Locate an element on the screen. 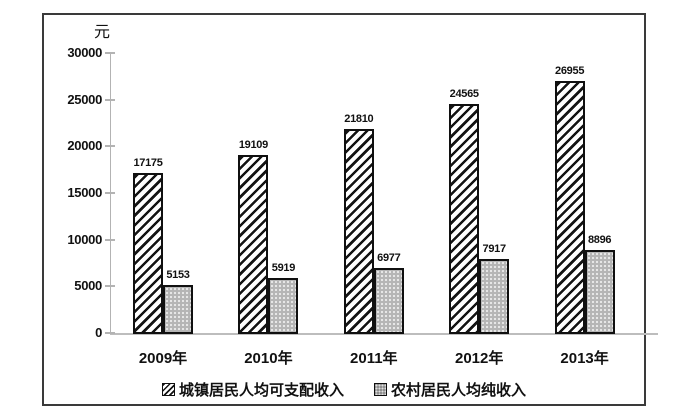  y-axis-tick-label: 10000 is located at coordinates (84, 239).